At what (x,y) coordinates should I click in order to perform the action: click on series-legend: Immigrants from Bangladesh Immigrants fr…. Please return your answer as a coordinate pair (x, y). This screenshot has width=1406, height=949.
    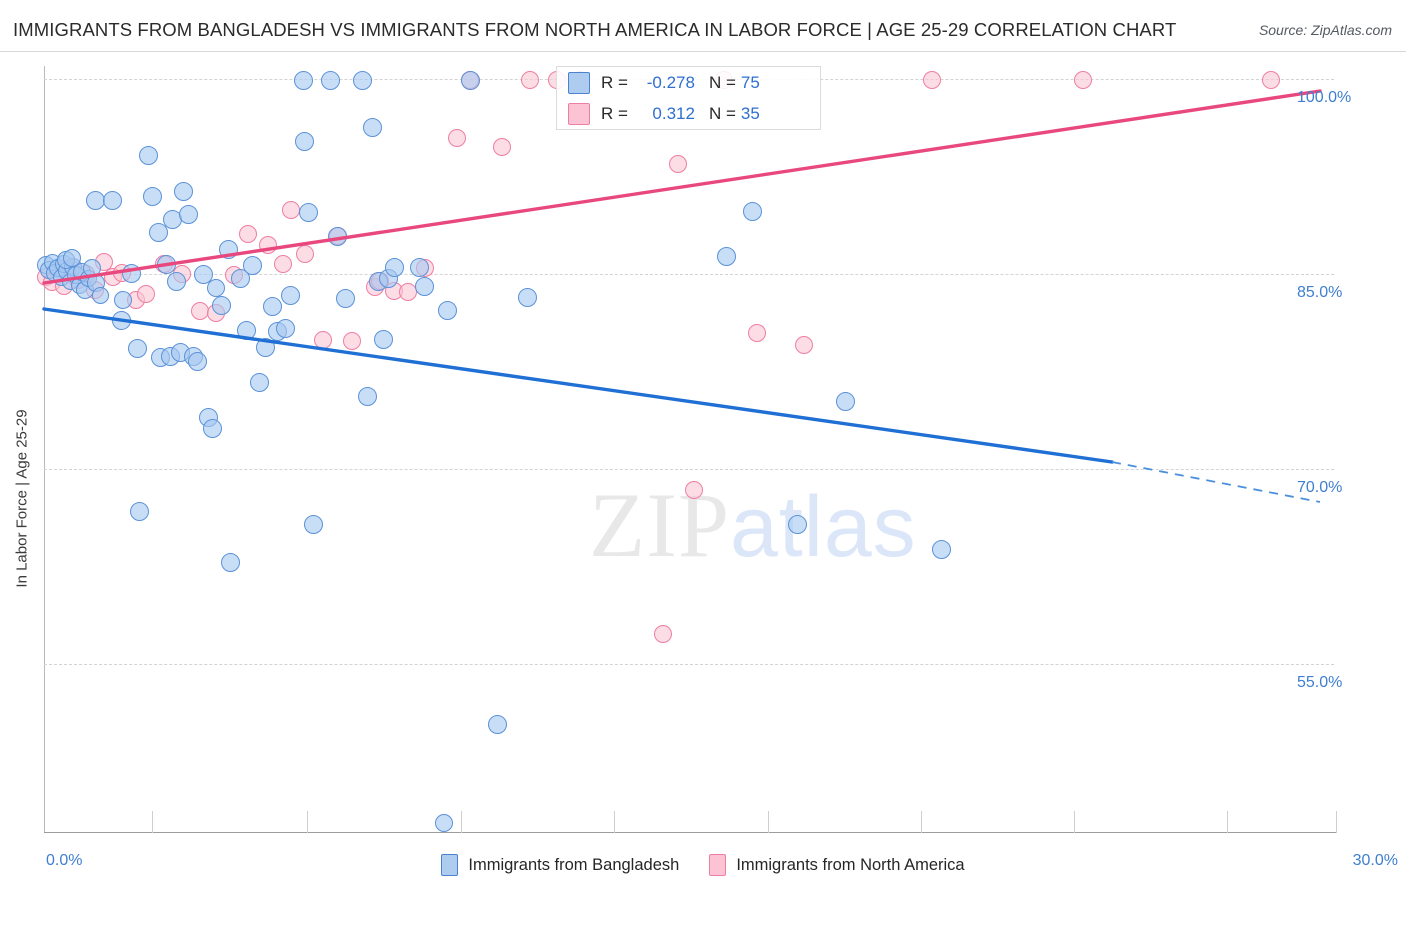
    Looking at the image, I should click on (703, 865).